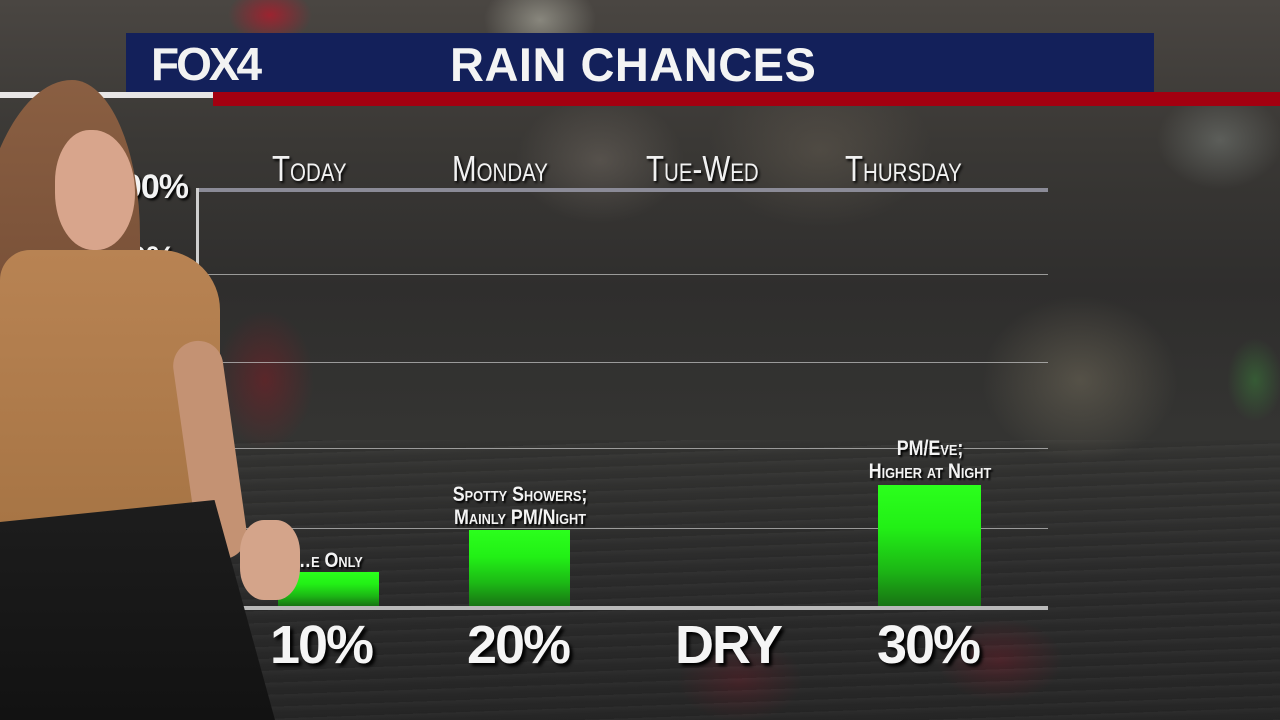  What do you see at coordinates (702, 168) in the screenshot?
I see `day-header-tue-wed: Tue-Wed` at bounding box center [702, 168].